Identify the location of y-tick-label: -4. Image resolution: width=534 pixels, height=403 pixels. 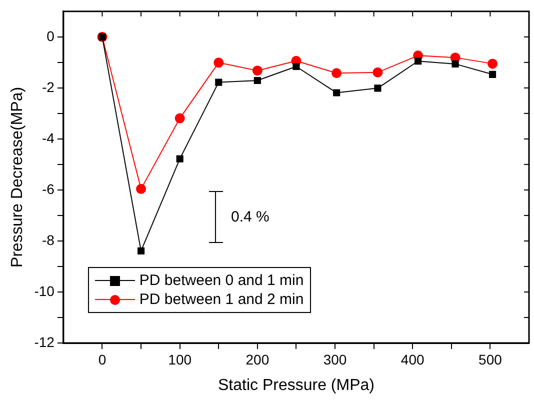
(48, 138).